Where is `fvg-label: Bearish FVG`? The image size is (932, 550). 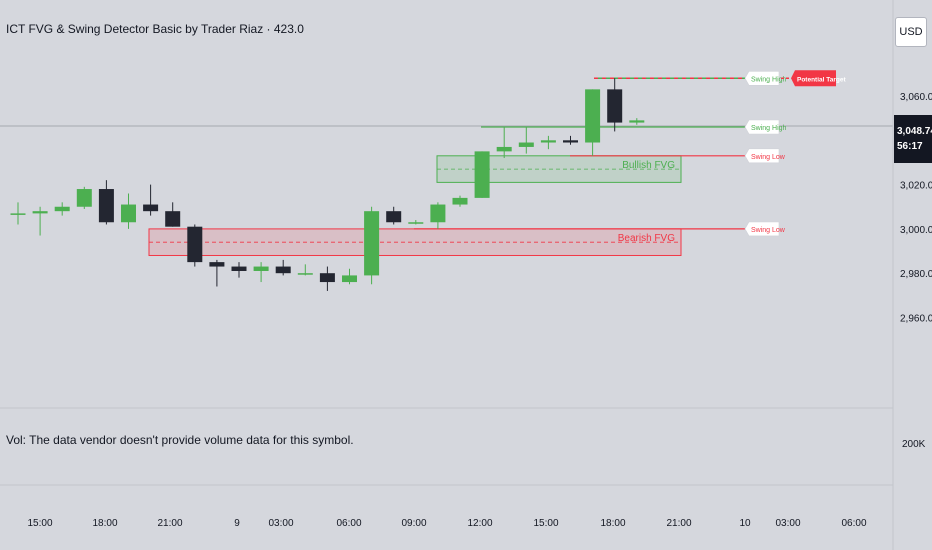
fvg-label: Bearish FVG is located at coordinates (646, 238).